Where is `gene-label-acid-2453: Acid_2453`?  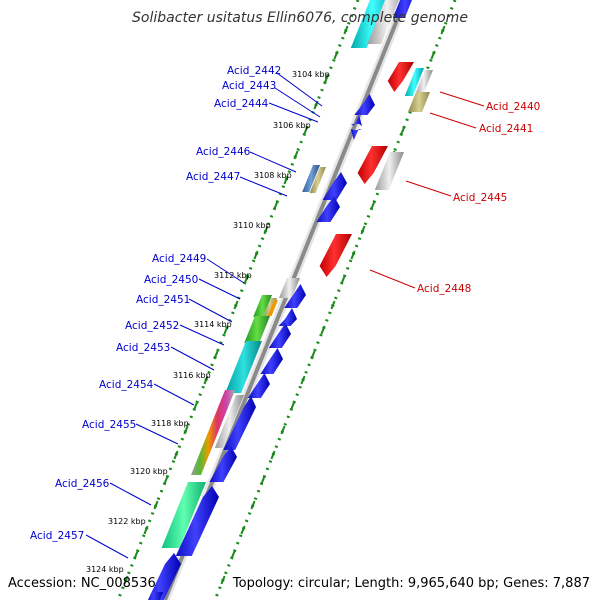 gene-label-acid-2453: Acid_2453 is located at coordinates (143, 348).